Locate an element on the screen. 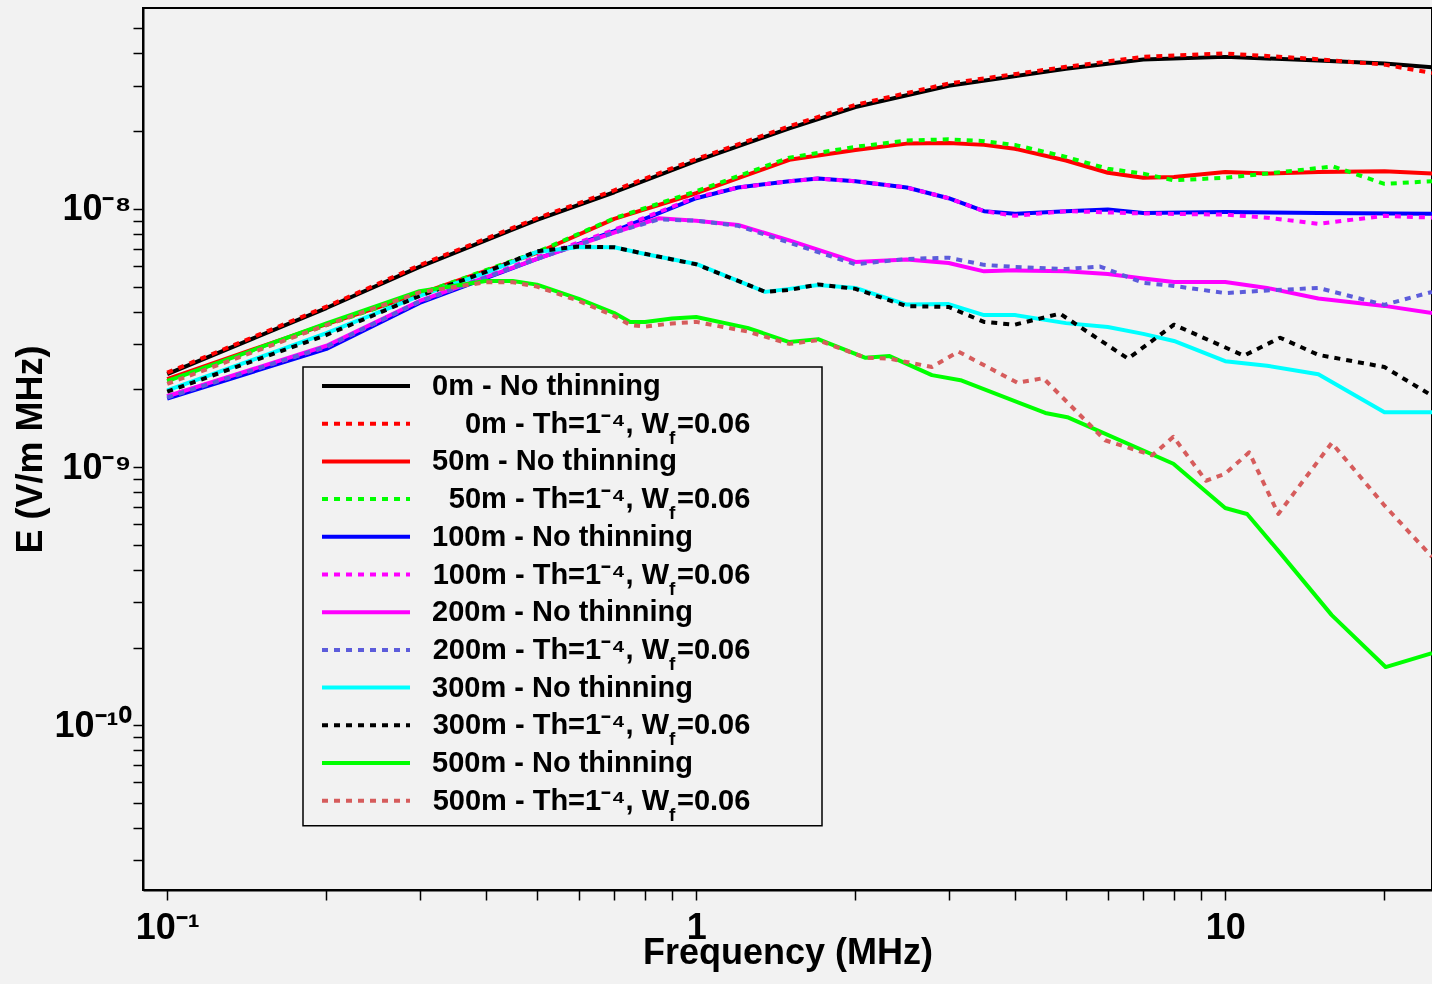 This screenshot has width=1432, height=984. legend-label: 100m - No thinning is located at coordinates (562, 535).